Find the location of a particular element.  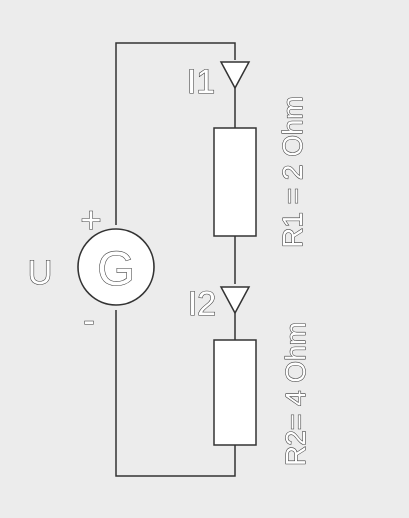

minus-sign: - is located at coordinates (88, 321).